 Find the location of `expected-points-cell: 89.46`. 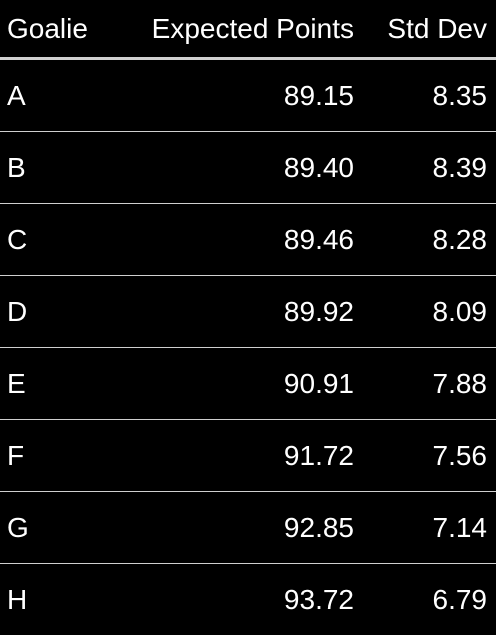

expected-points-cell: 89.46 is located at coordinates (235, 240).